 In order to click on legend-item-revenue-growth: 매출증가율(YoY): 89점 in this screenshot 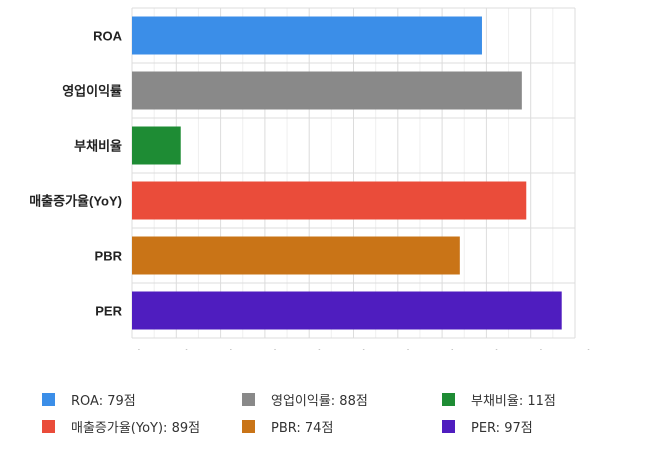, I will do `click(142, 426)`.